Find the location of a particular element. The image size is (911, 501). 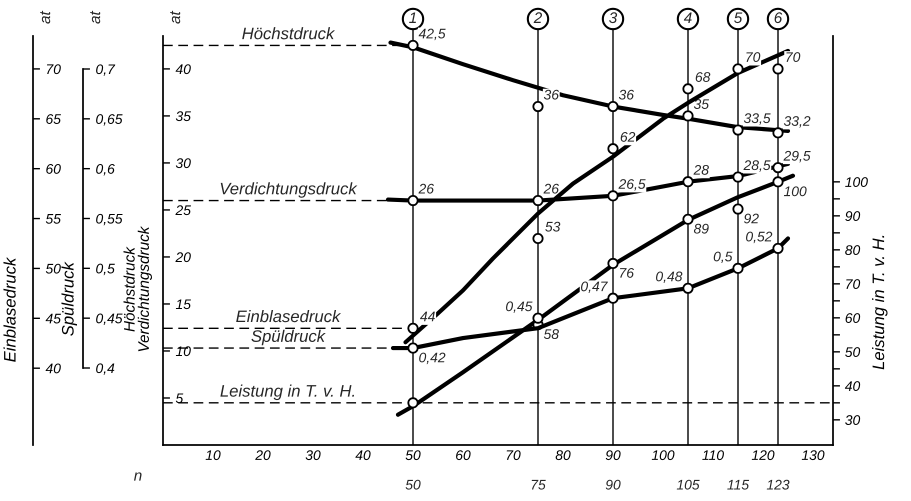

y2-tick-label: 100 is located at coordinates (856, 182).